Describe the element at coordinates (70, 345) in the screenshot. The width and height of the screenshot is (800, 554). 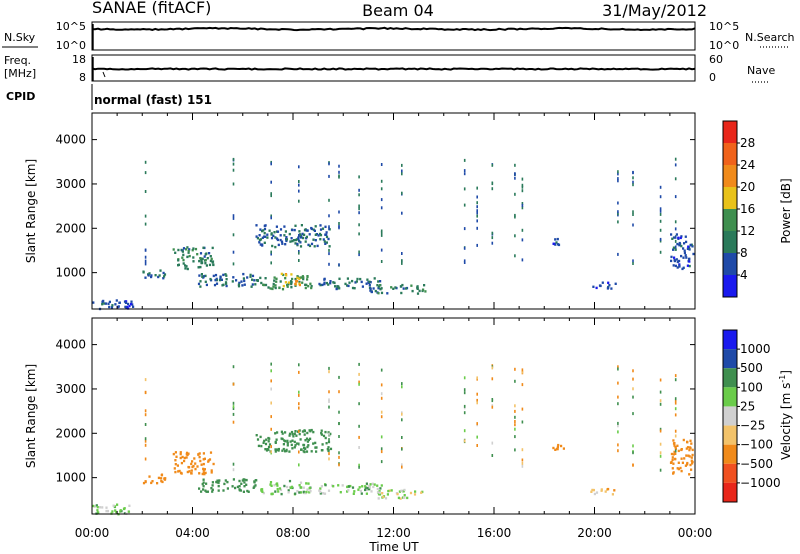
I see `y-tick-label: 4000` at that location.